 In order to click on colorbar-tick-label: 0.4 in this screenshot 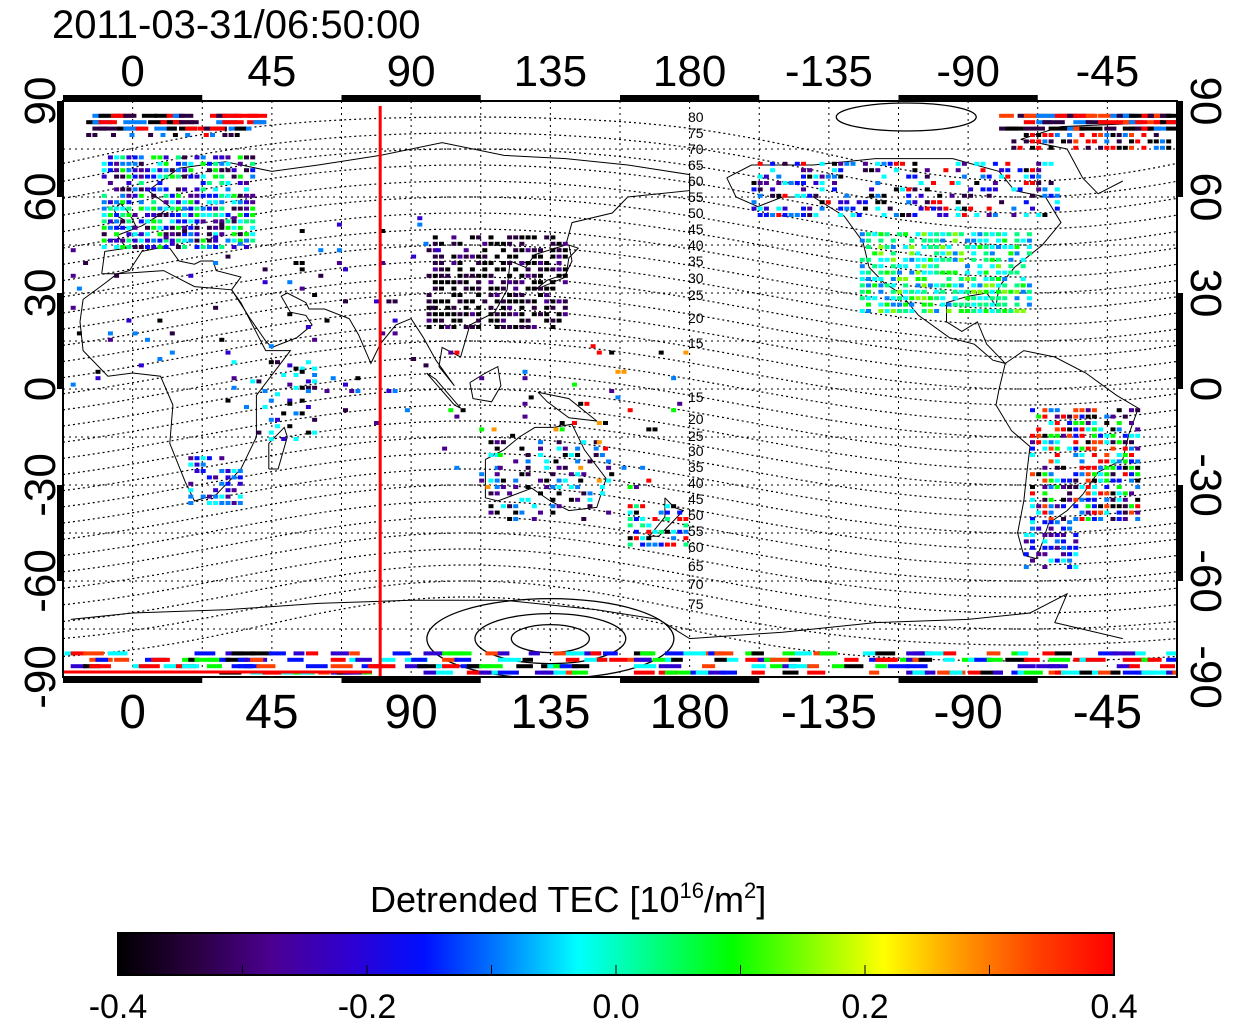, I will do `click(1113, 1006)`.